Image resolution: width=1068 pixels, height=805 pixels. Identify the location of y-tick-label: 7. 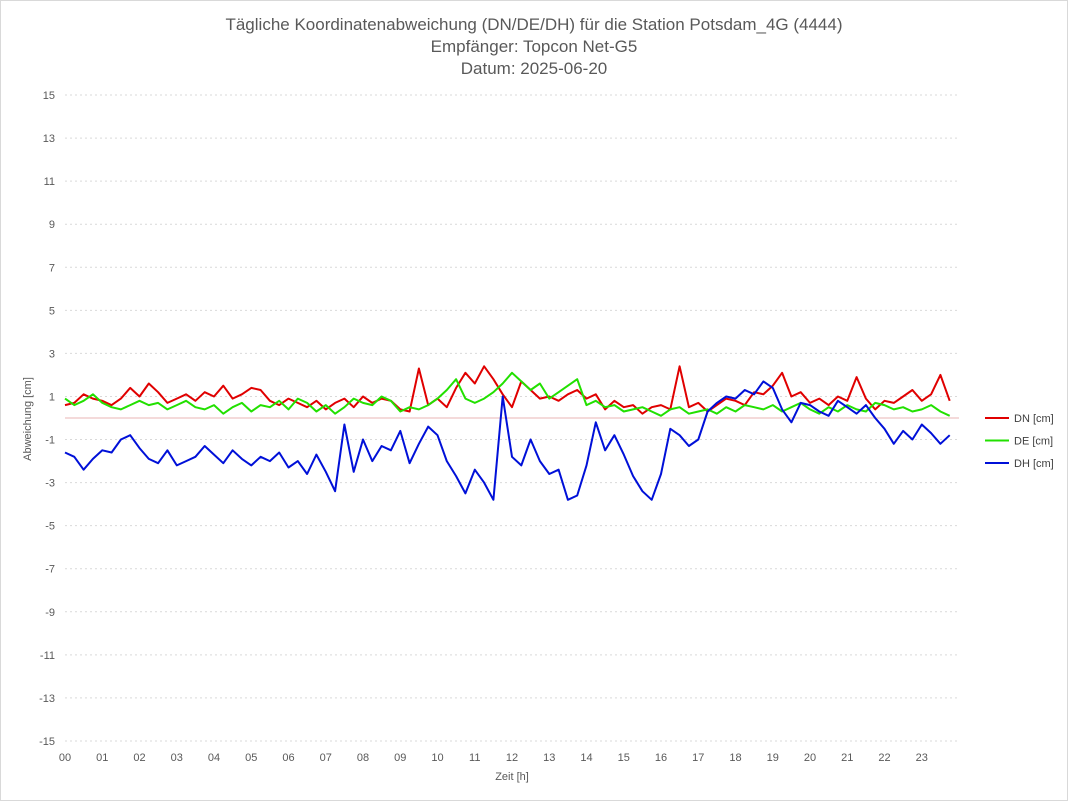
(52, 268).